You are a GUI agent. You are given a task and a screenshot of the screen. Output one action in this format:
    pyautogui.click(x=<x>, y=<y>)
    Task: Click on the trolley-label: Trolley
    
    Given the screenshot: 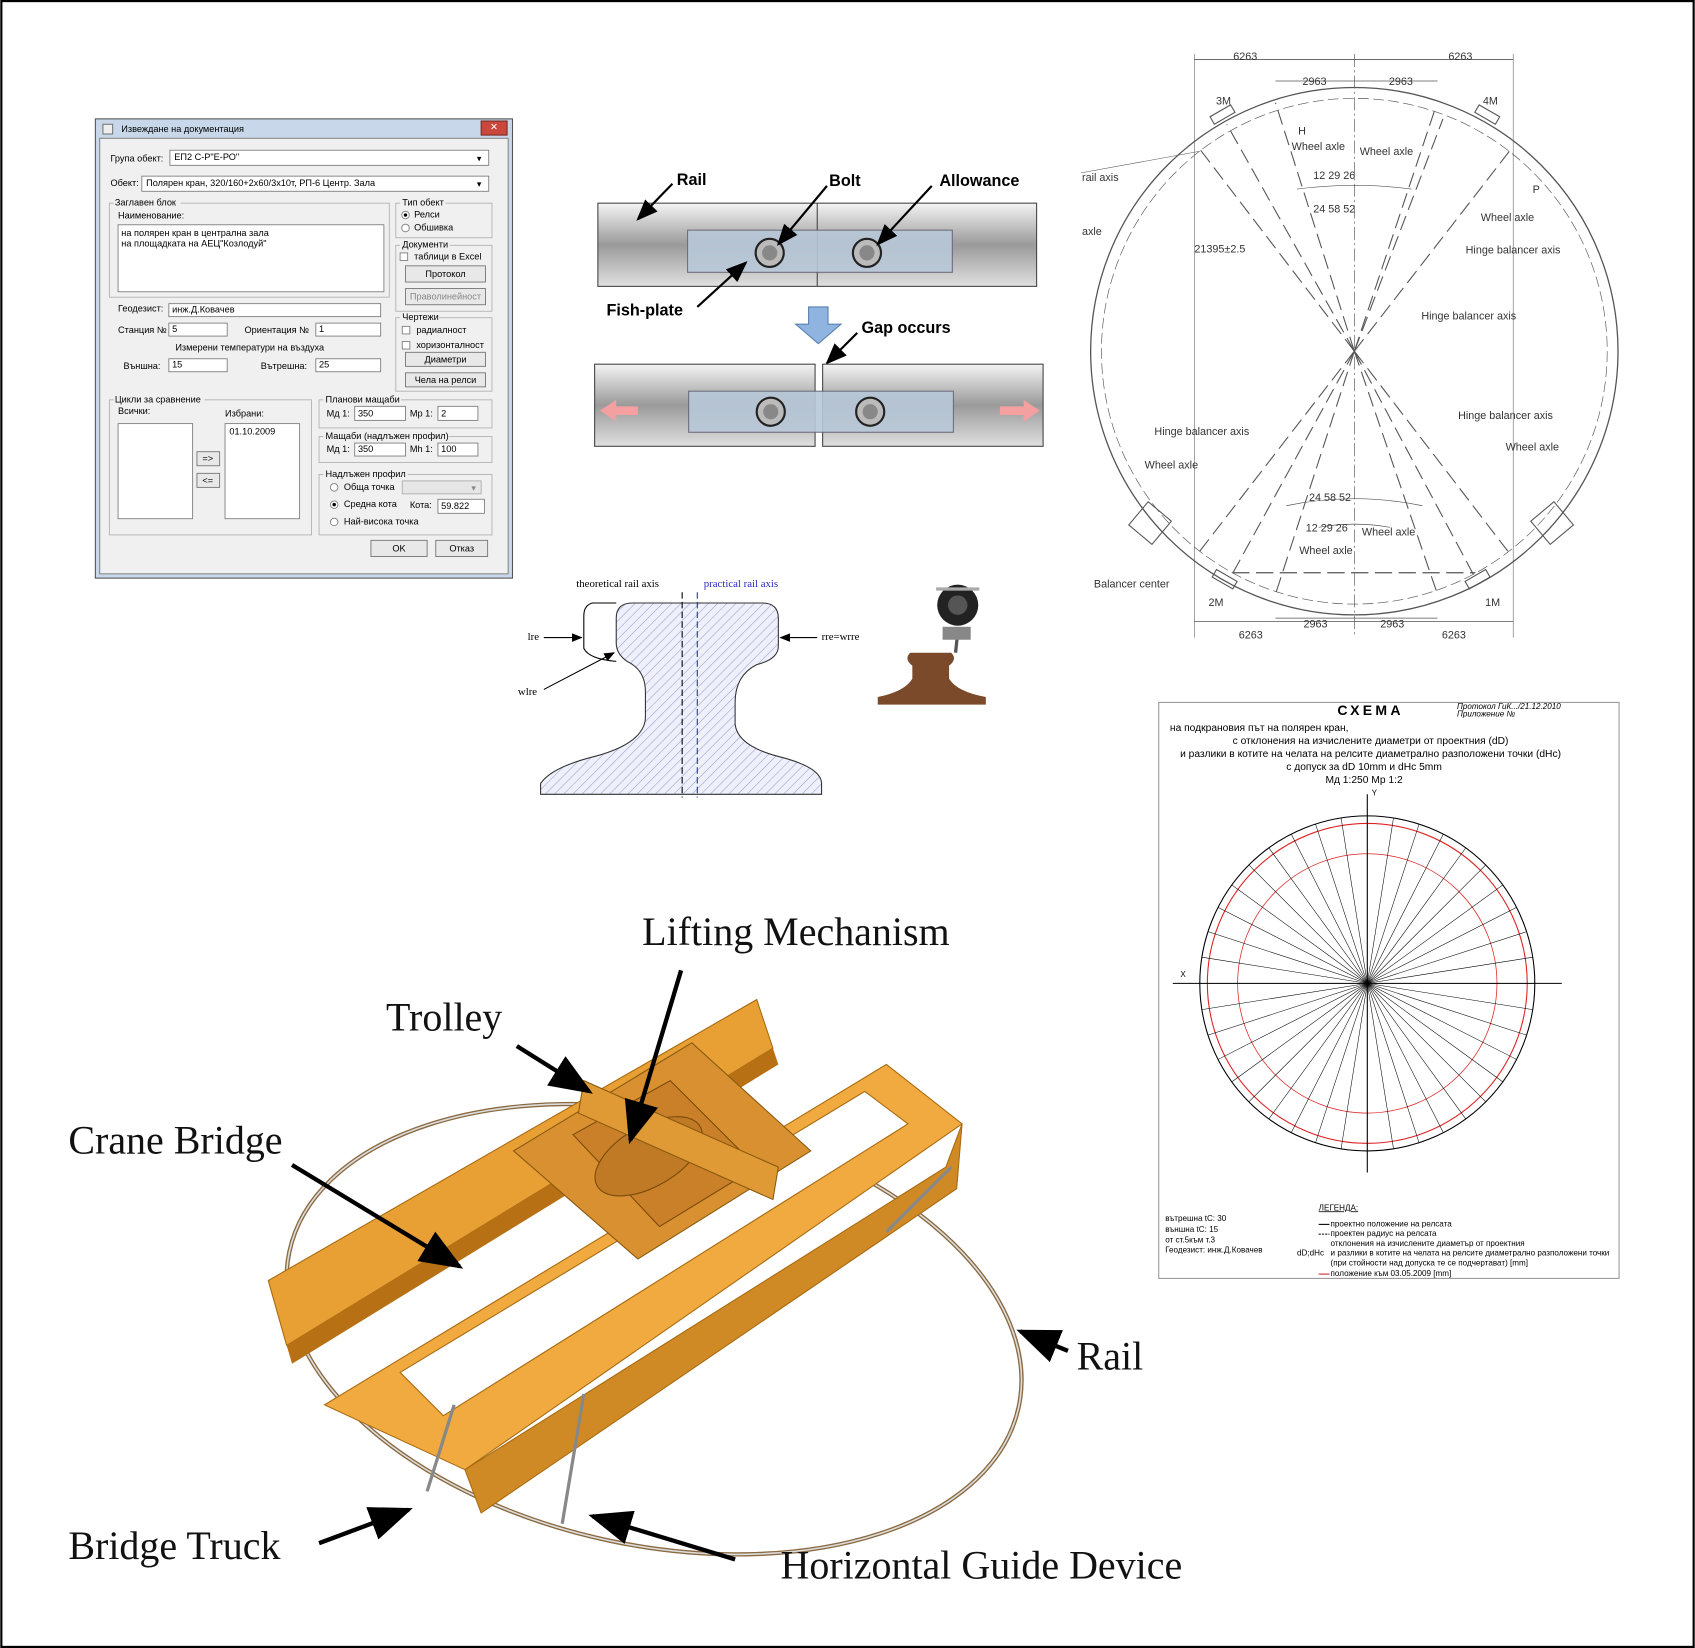 What is the action you would take?
    pyautogui.click(x=444, y=1016)
    